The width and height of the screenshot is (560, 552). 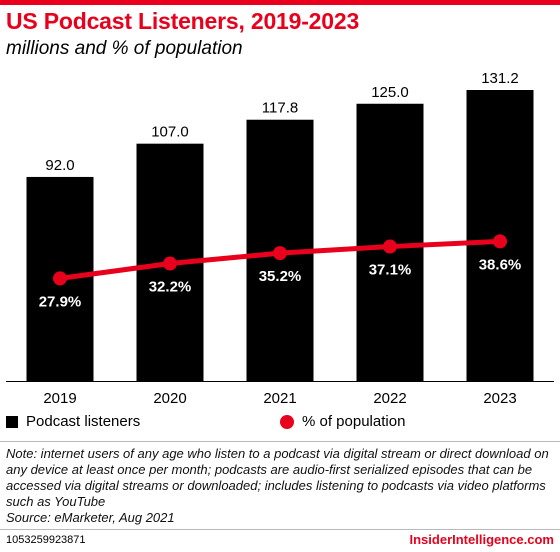 I want to click on legend-label-bars: Podcast listeners, so click(x=83, y=421).